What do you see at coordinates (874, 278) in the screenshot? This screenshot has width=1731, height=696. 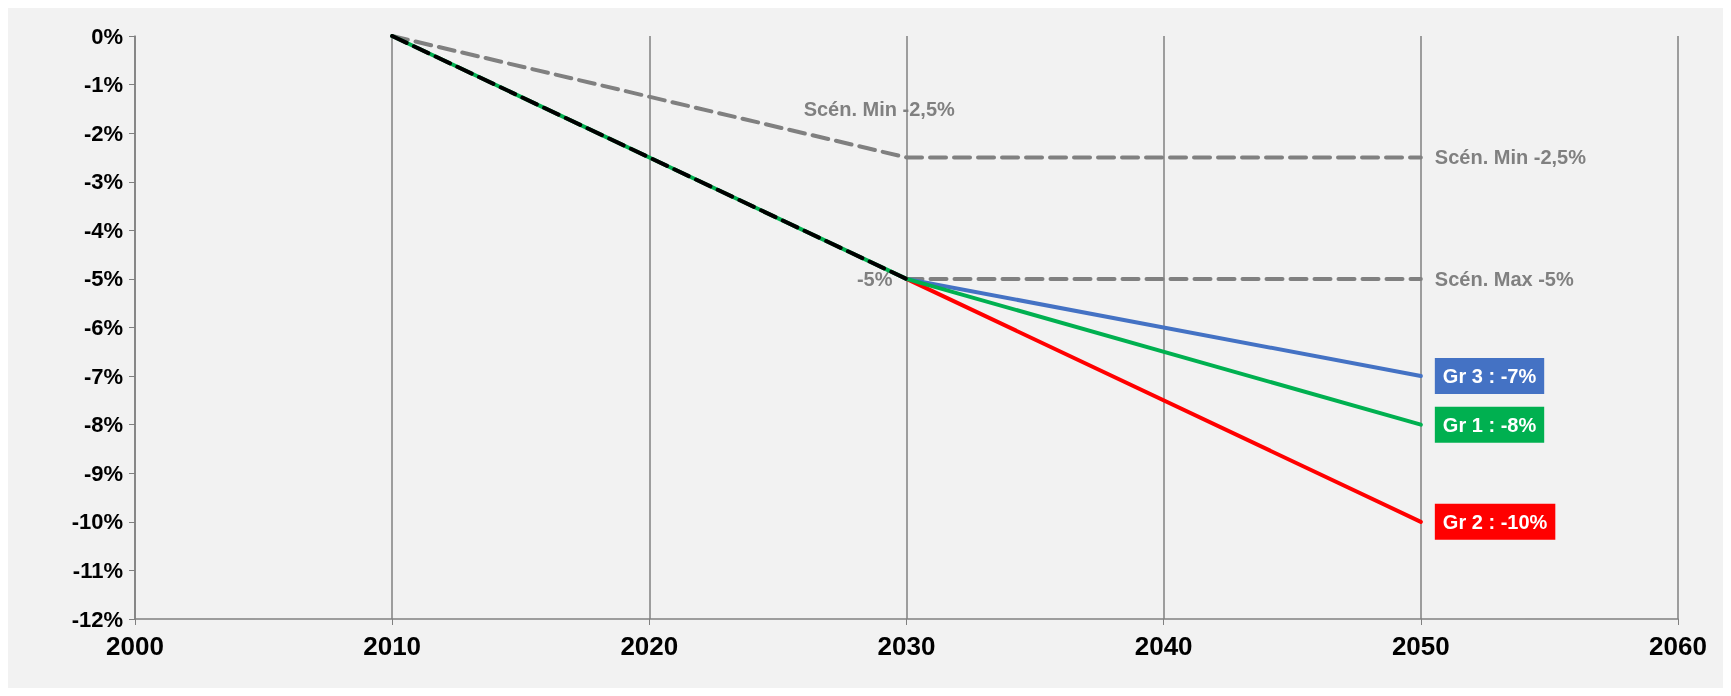 I see `annotation: -5%` at bounding box center [874, 278].